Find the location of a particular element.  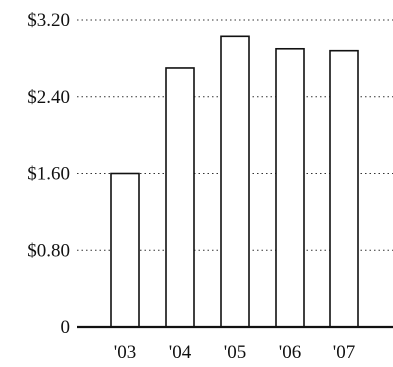

x-tick-label: '04 is located at coordinates (180, 352).